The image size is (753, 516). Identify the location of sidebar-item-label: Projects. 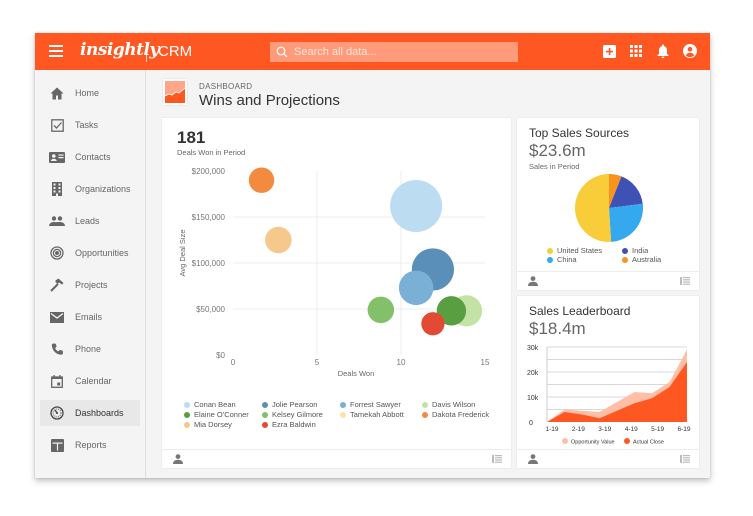
(91, 285).